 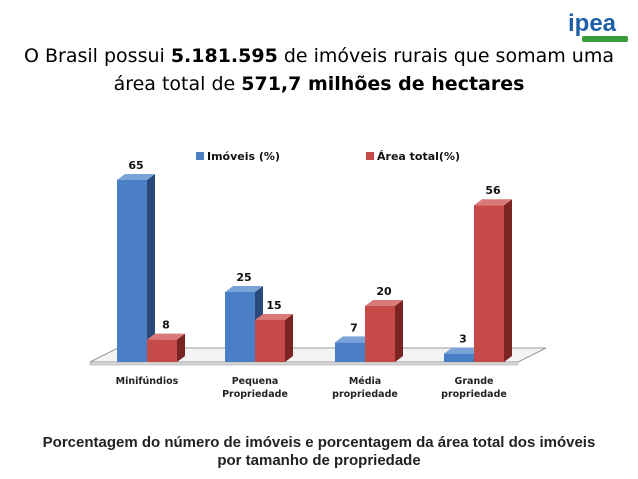 What do you see at coordinates (243, 277) in the screenshot?
I see `data-label: 25` at bounding box center [243, 277].